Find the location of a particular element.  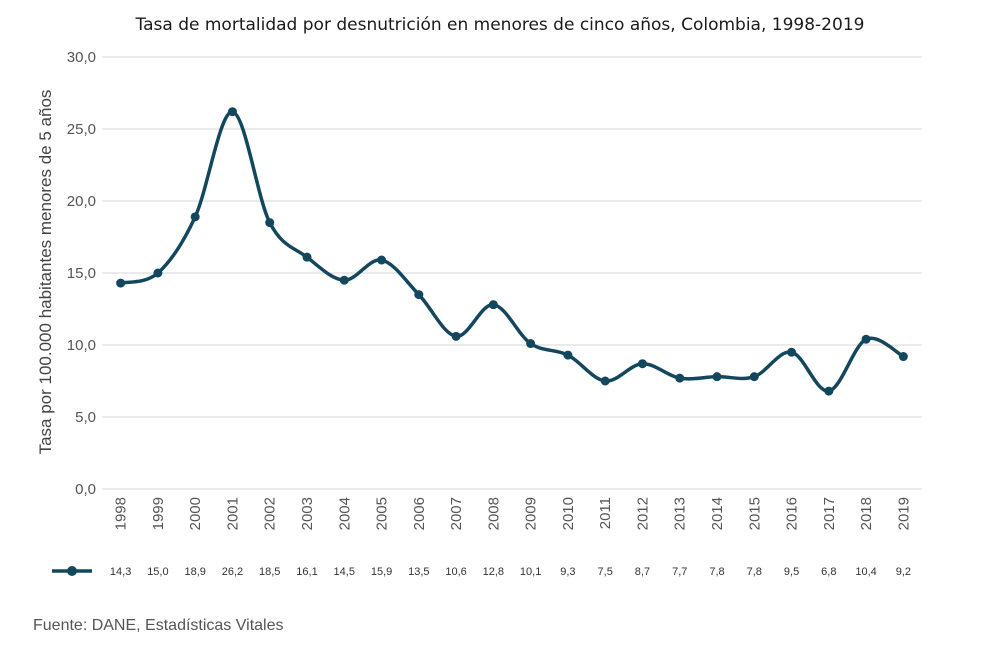

x-tick-label: 2019 is located at coordinates (903, 513).